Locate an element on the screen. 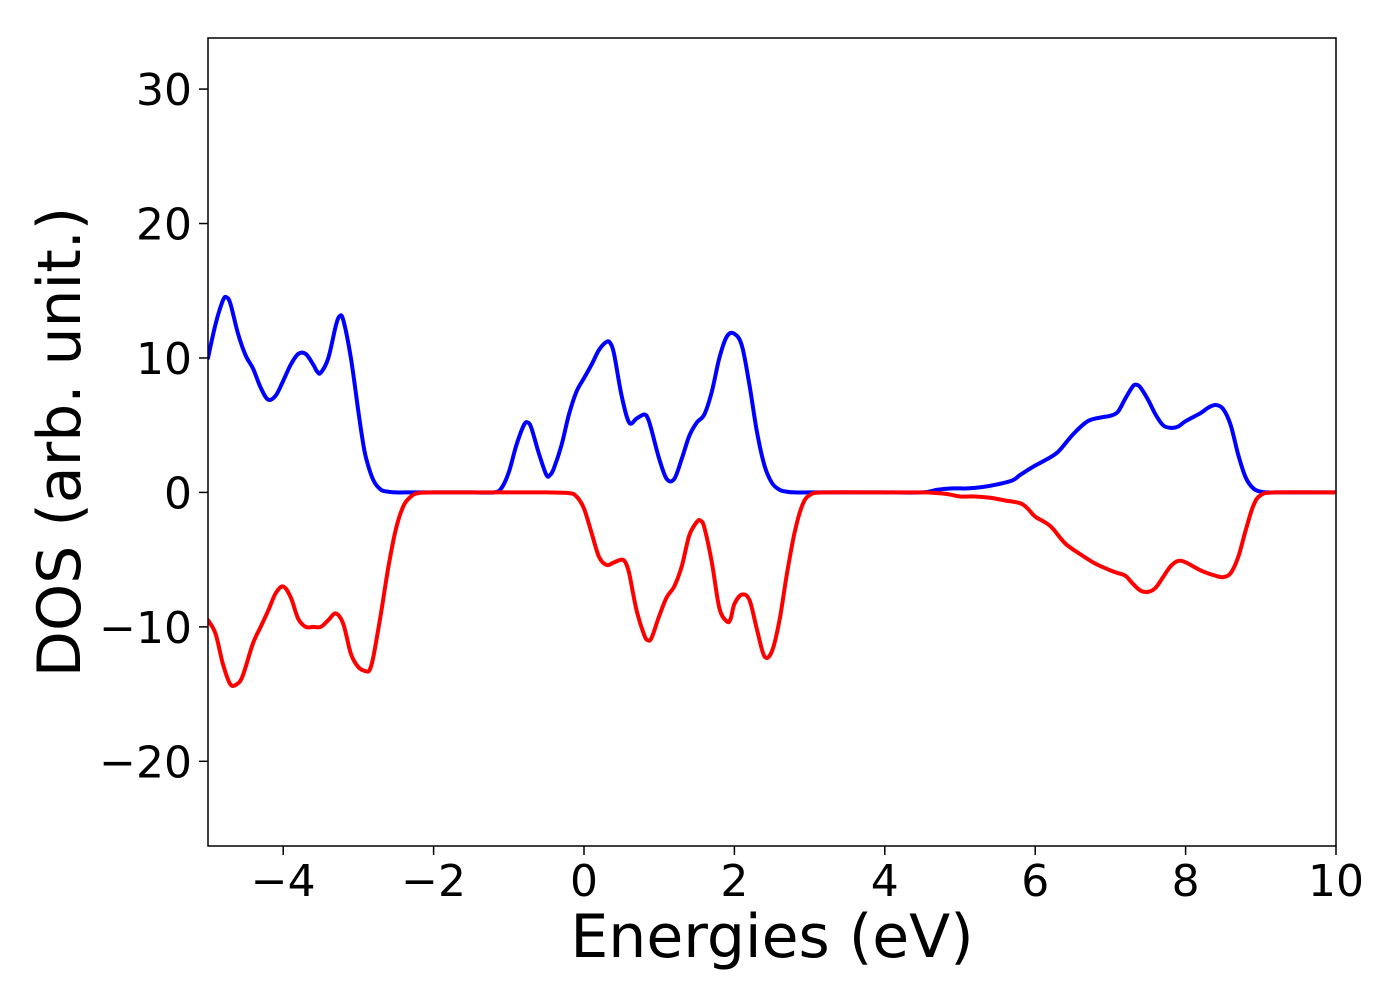 The width and height of the screenshot is (1400, 1000). x-tick-label: −2 is located at coordinates (433, 881).